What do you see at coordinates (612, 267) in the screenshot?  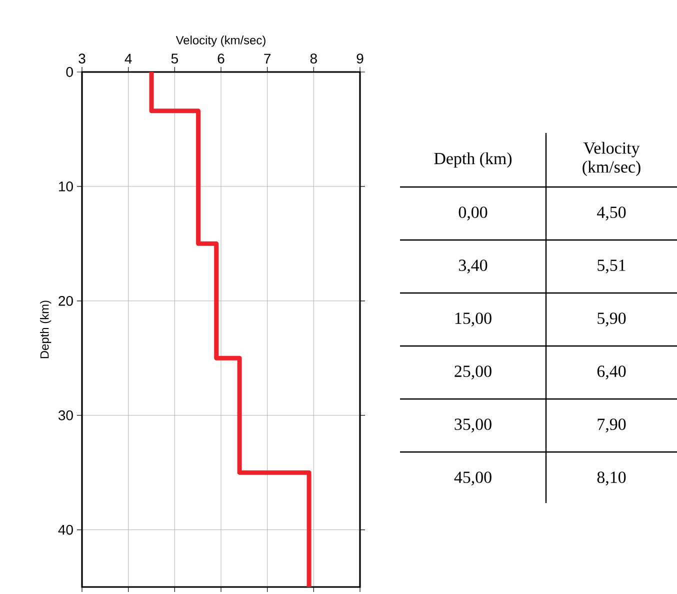 I see `text: 5,51` at bounding box center [612, 267].